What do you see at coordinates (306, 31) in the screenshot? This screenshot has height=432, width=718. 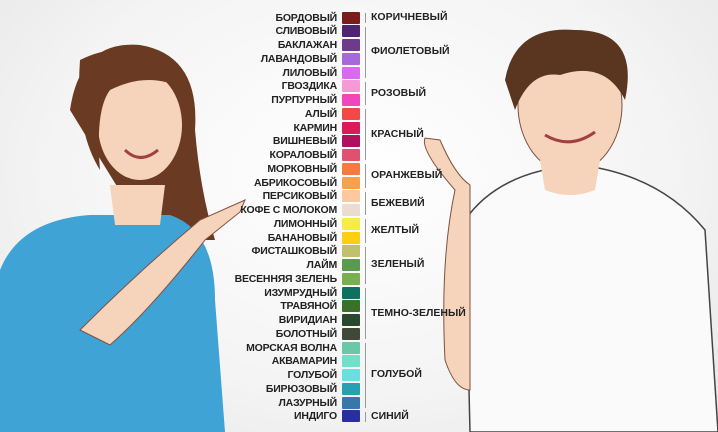 I see `color-name: СЛИВОВЫЙ` at bounding box center [306, 31].